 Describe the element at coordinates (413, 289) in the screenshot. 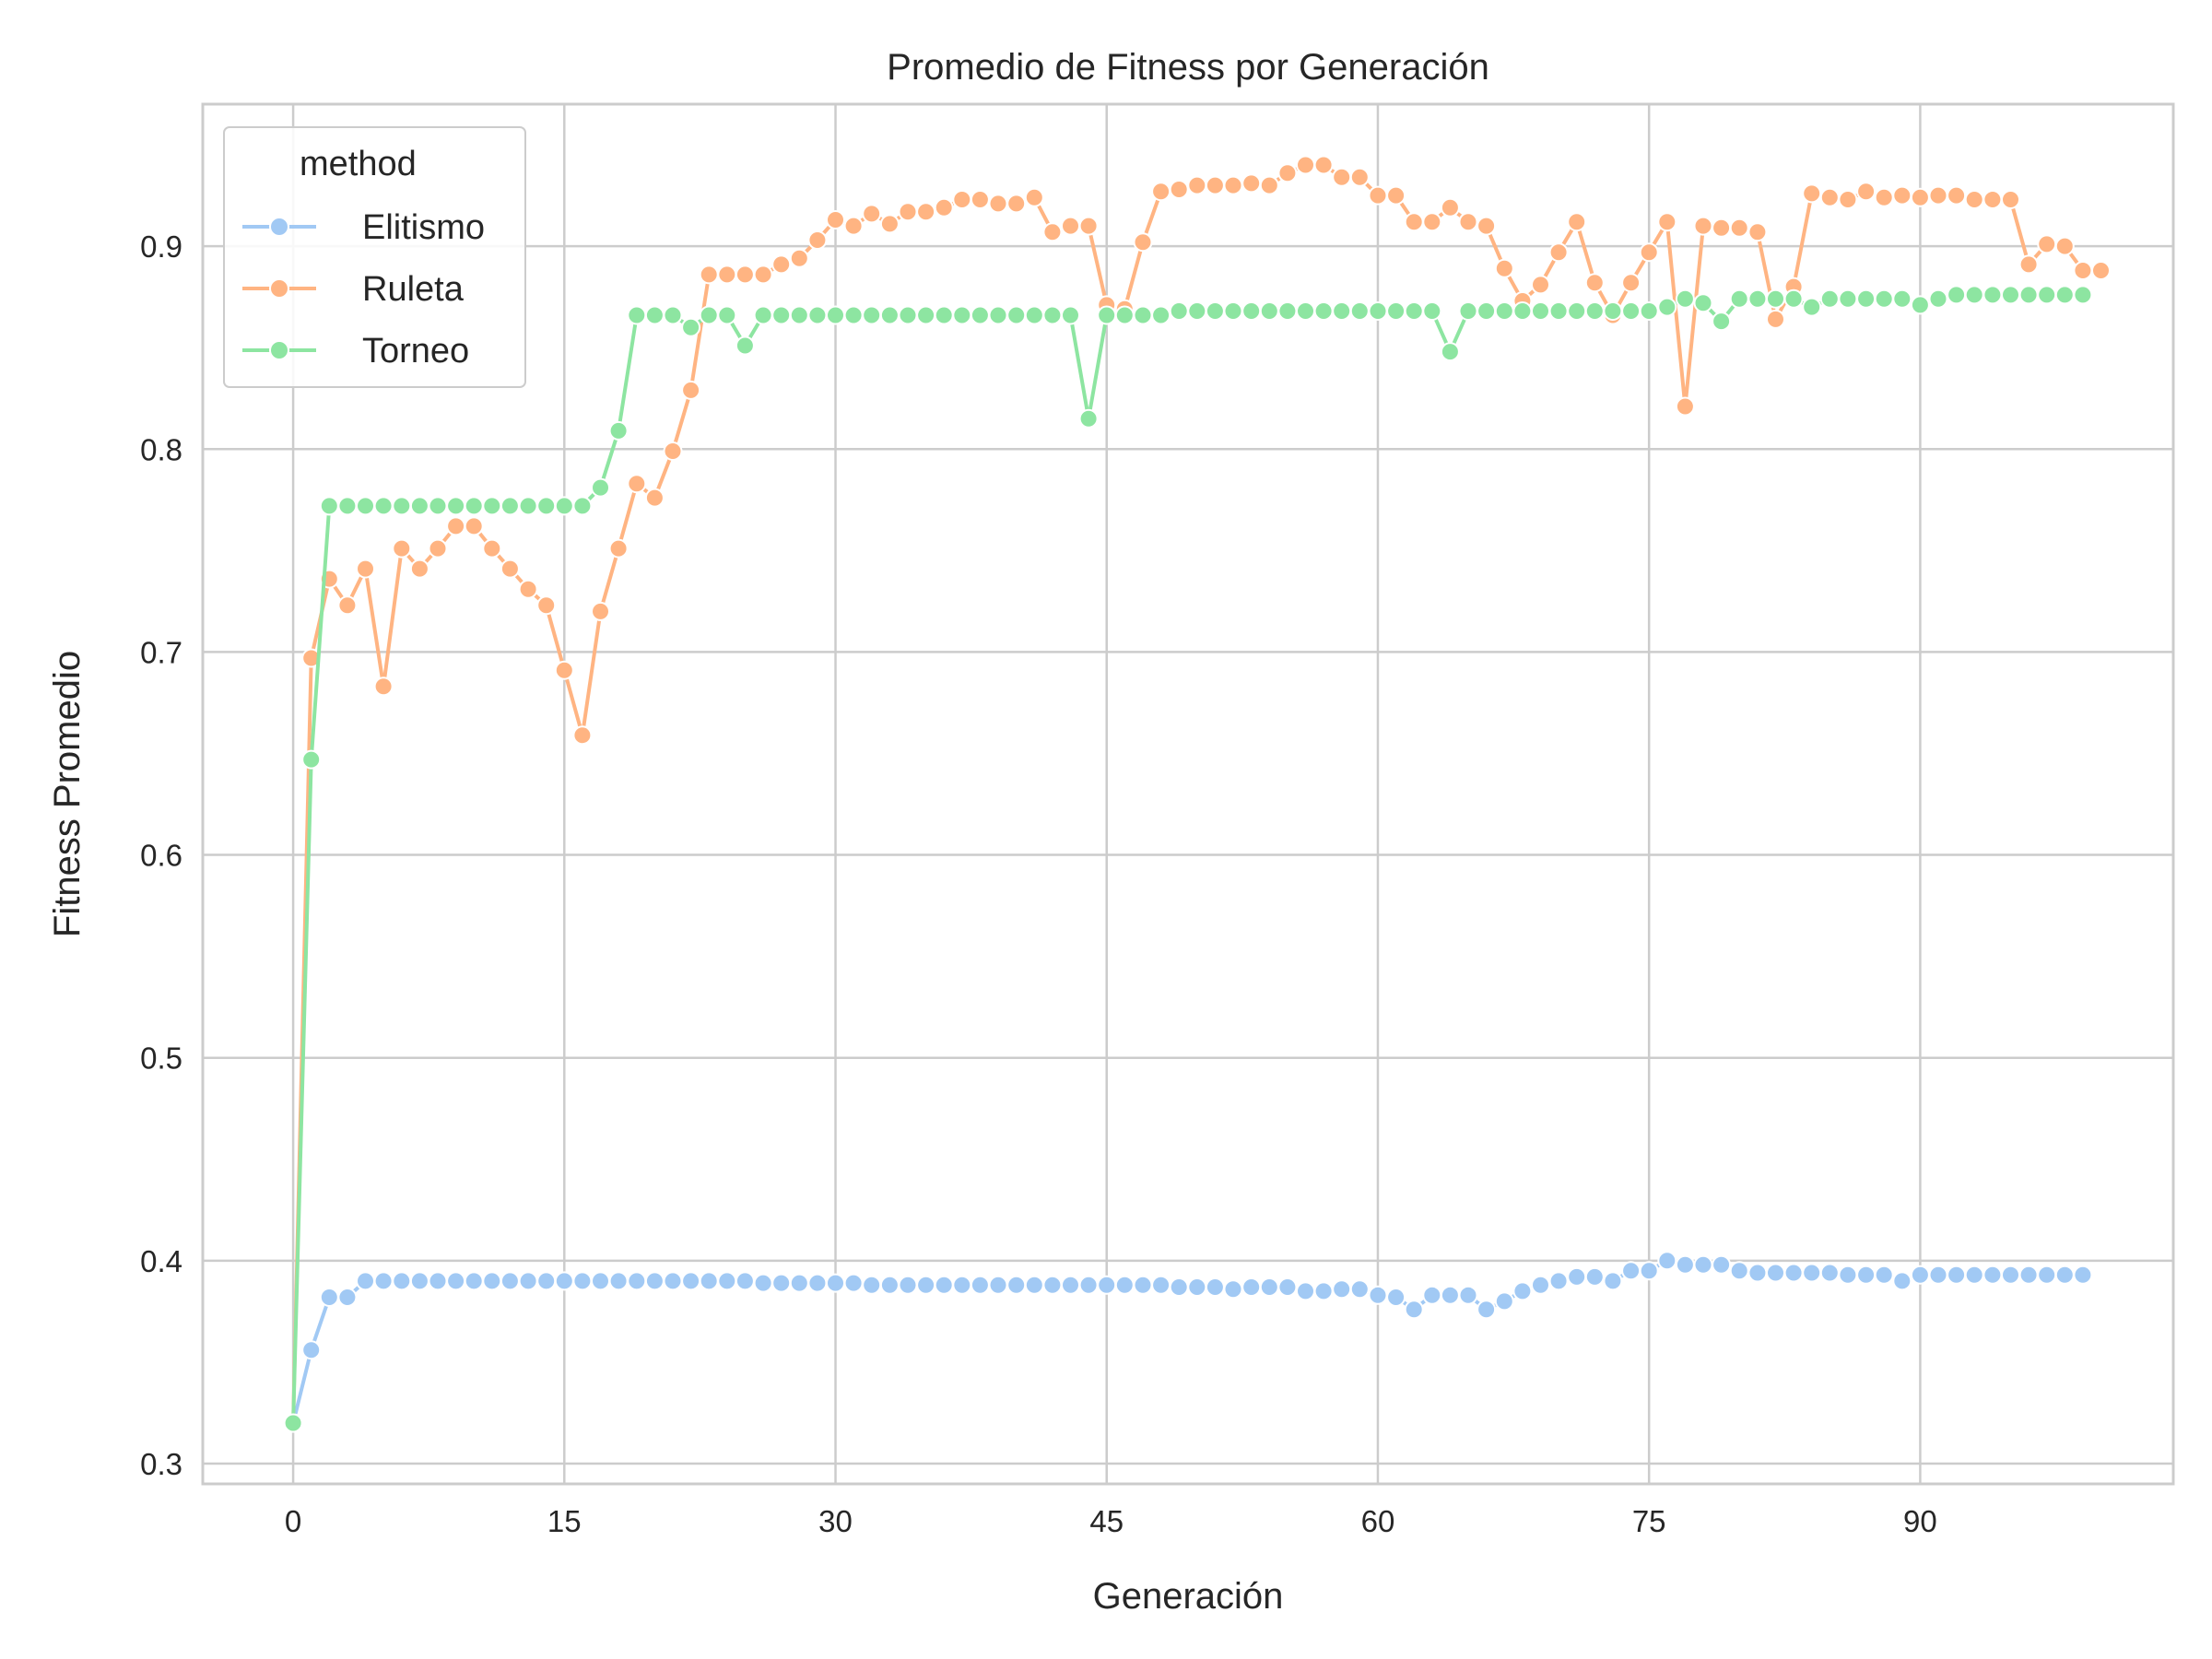

I see `legend-label: Ruleta` at that location.